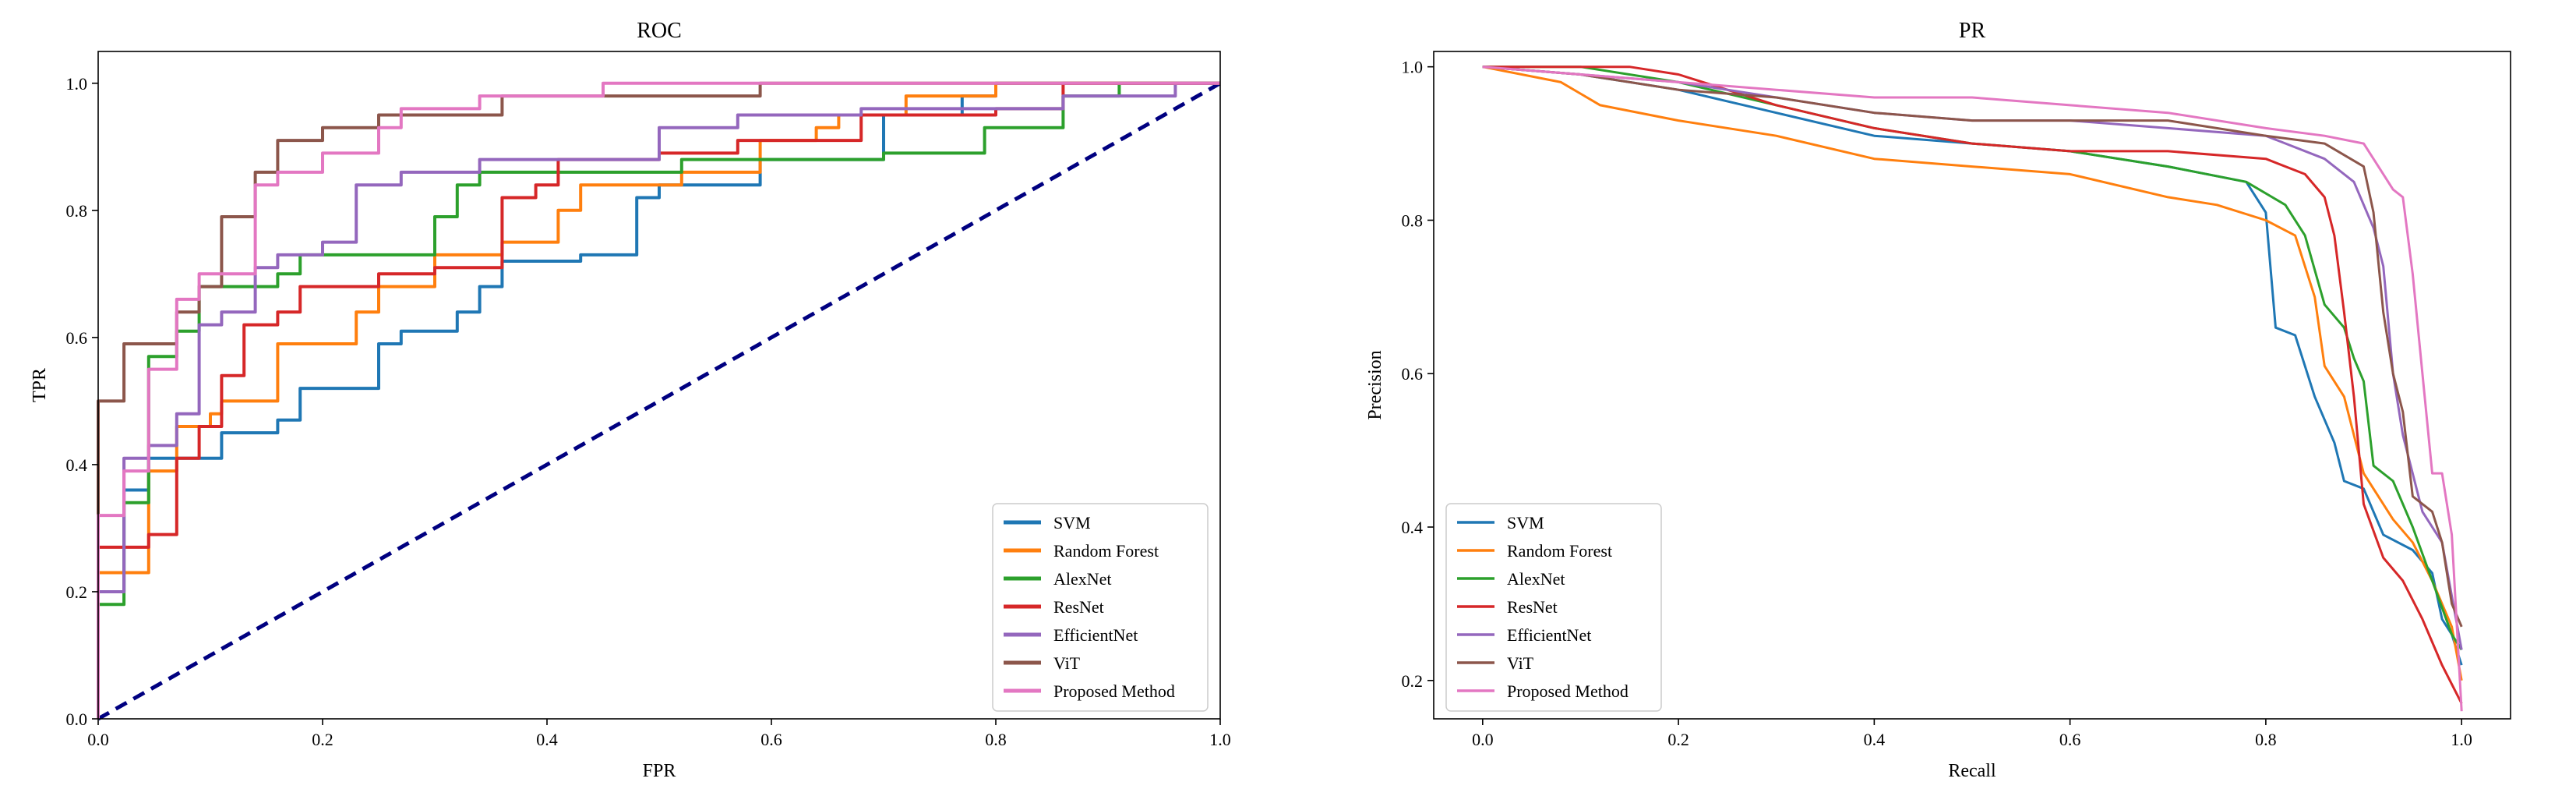  What do you see at coordinates (659, 771) in the screenshot?
I see `roc-x-axis-label: FPR` at bounding box center [659, 771].